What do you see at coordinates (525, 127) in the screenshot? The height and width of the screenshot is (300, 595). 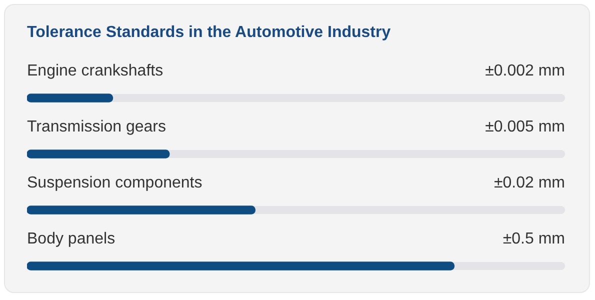 I see `data-label: ±0.005 mm` at bounding box center [525, 127].